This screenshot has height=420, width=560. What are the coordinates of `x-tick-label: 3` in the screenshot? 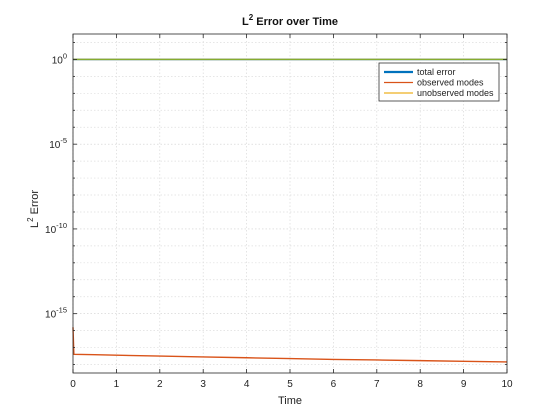 It's located at (203, 384).